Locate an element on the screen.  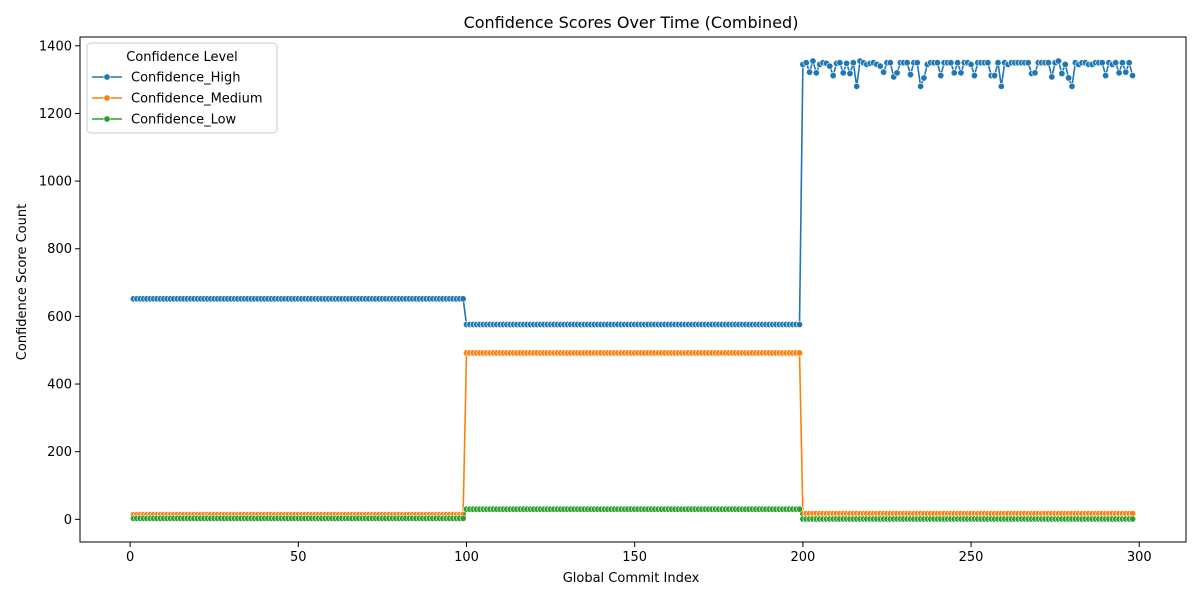
y-tick-label: 1400 is located at coordinates (55, 46).